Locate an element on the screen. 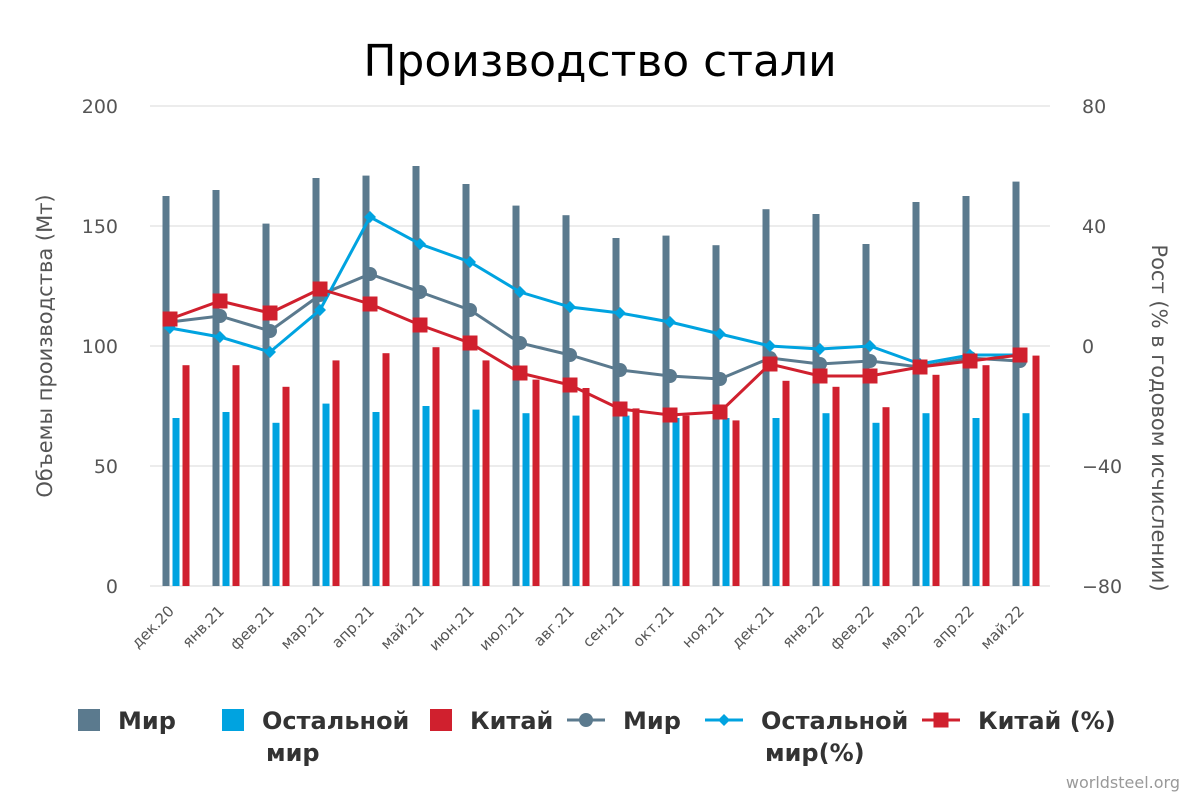 This screenshot has width=1200, height=800. legend-item: Остальной мир(%) is located at coordinates (806, 737).